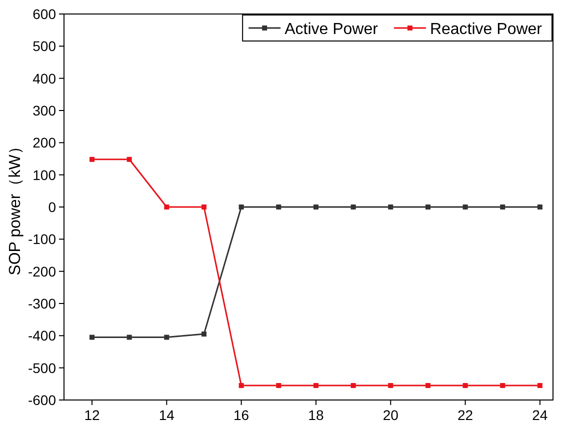 The height and width of the screenshot is (447, 575). Describe the element at coordinates (465, 415) in the screenshot. I see `x-tick-label: 22` at that location.